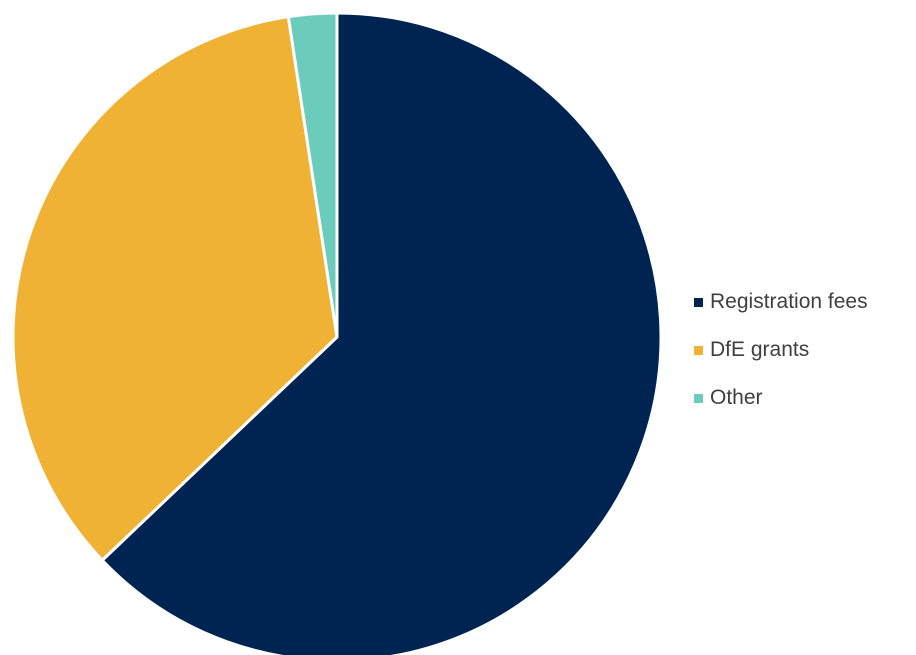 Image resolution: width=916 pixels, height=655 pixels. Describe the element at coordinates (698, 350) in the screenshot. I see `legend-swatch-dfe-grants` at that location.